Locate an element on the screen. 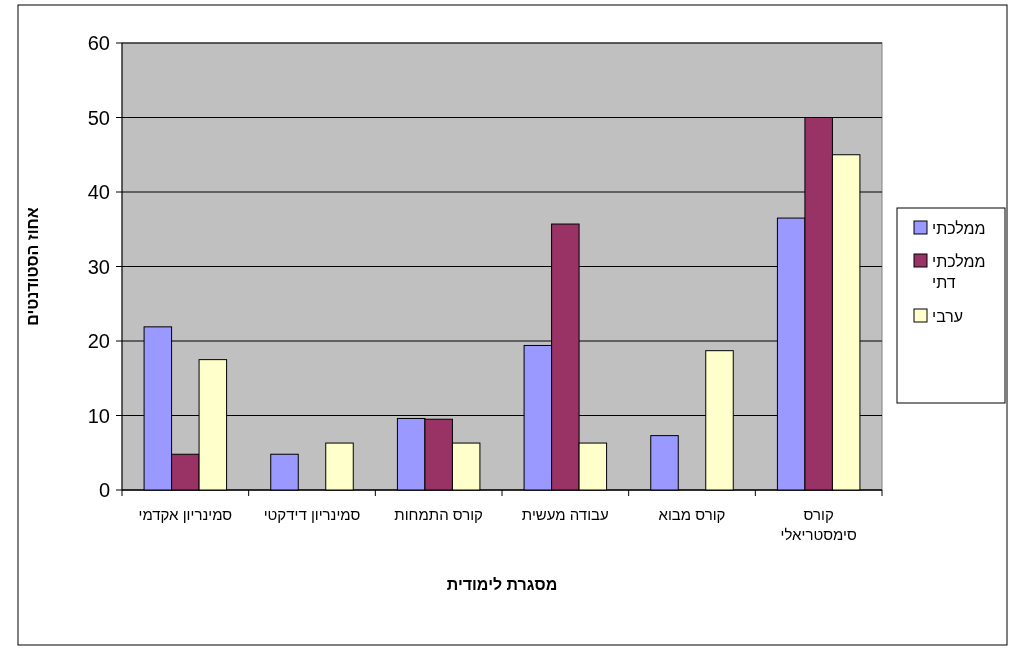 Image resolution: width=1009 pixels, height=652 pixels. y-tick-label: 0 is located at coordinates (104, 490).